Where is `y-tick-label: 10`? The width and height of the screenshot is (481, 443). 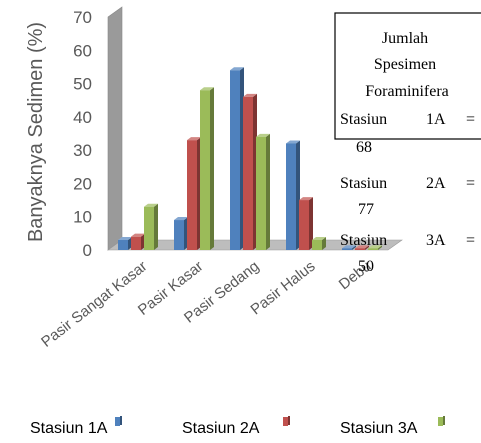
y-tick-label: 10 is located at coordinates (82, 217).